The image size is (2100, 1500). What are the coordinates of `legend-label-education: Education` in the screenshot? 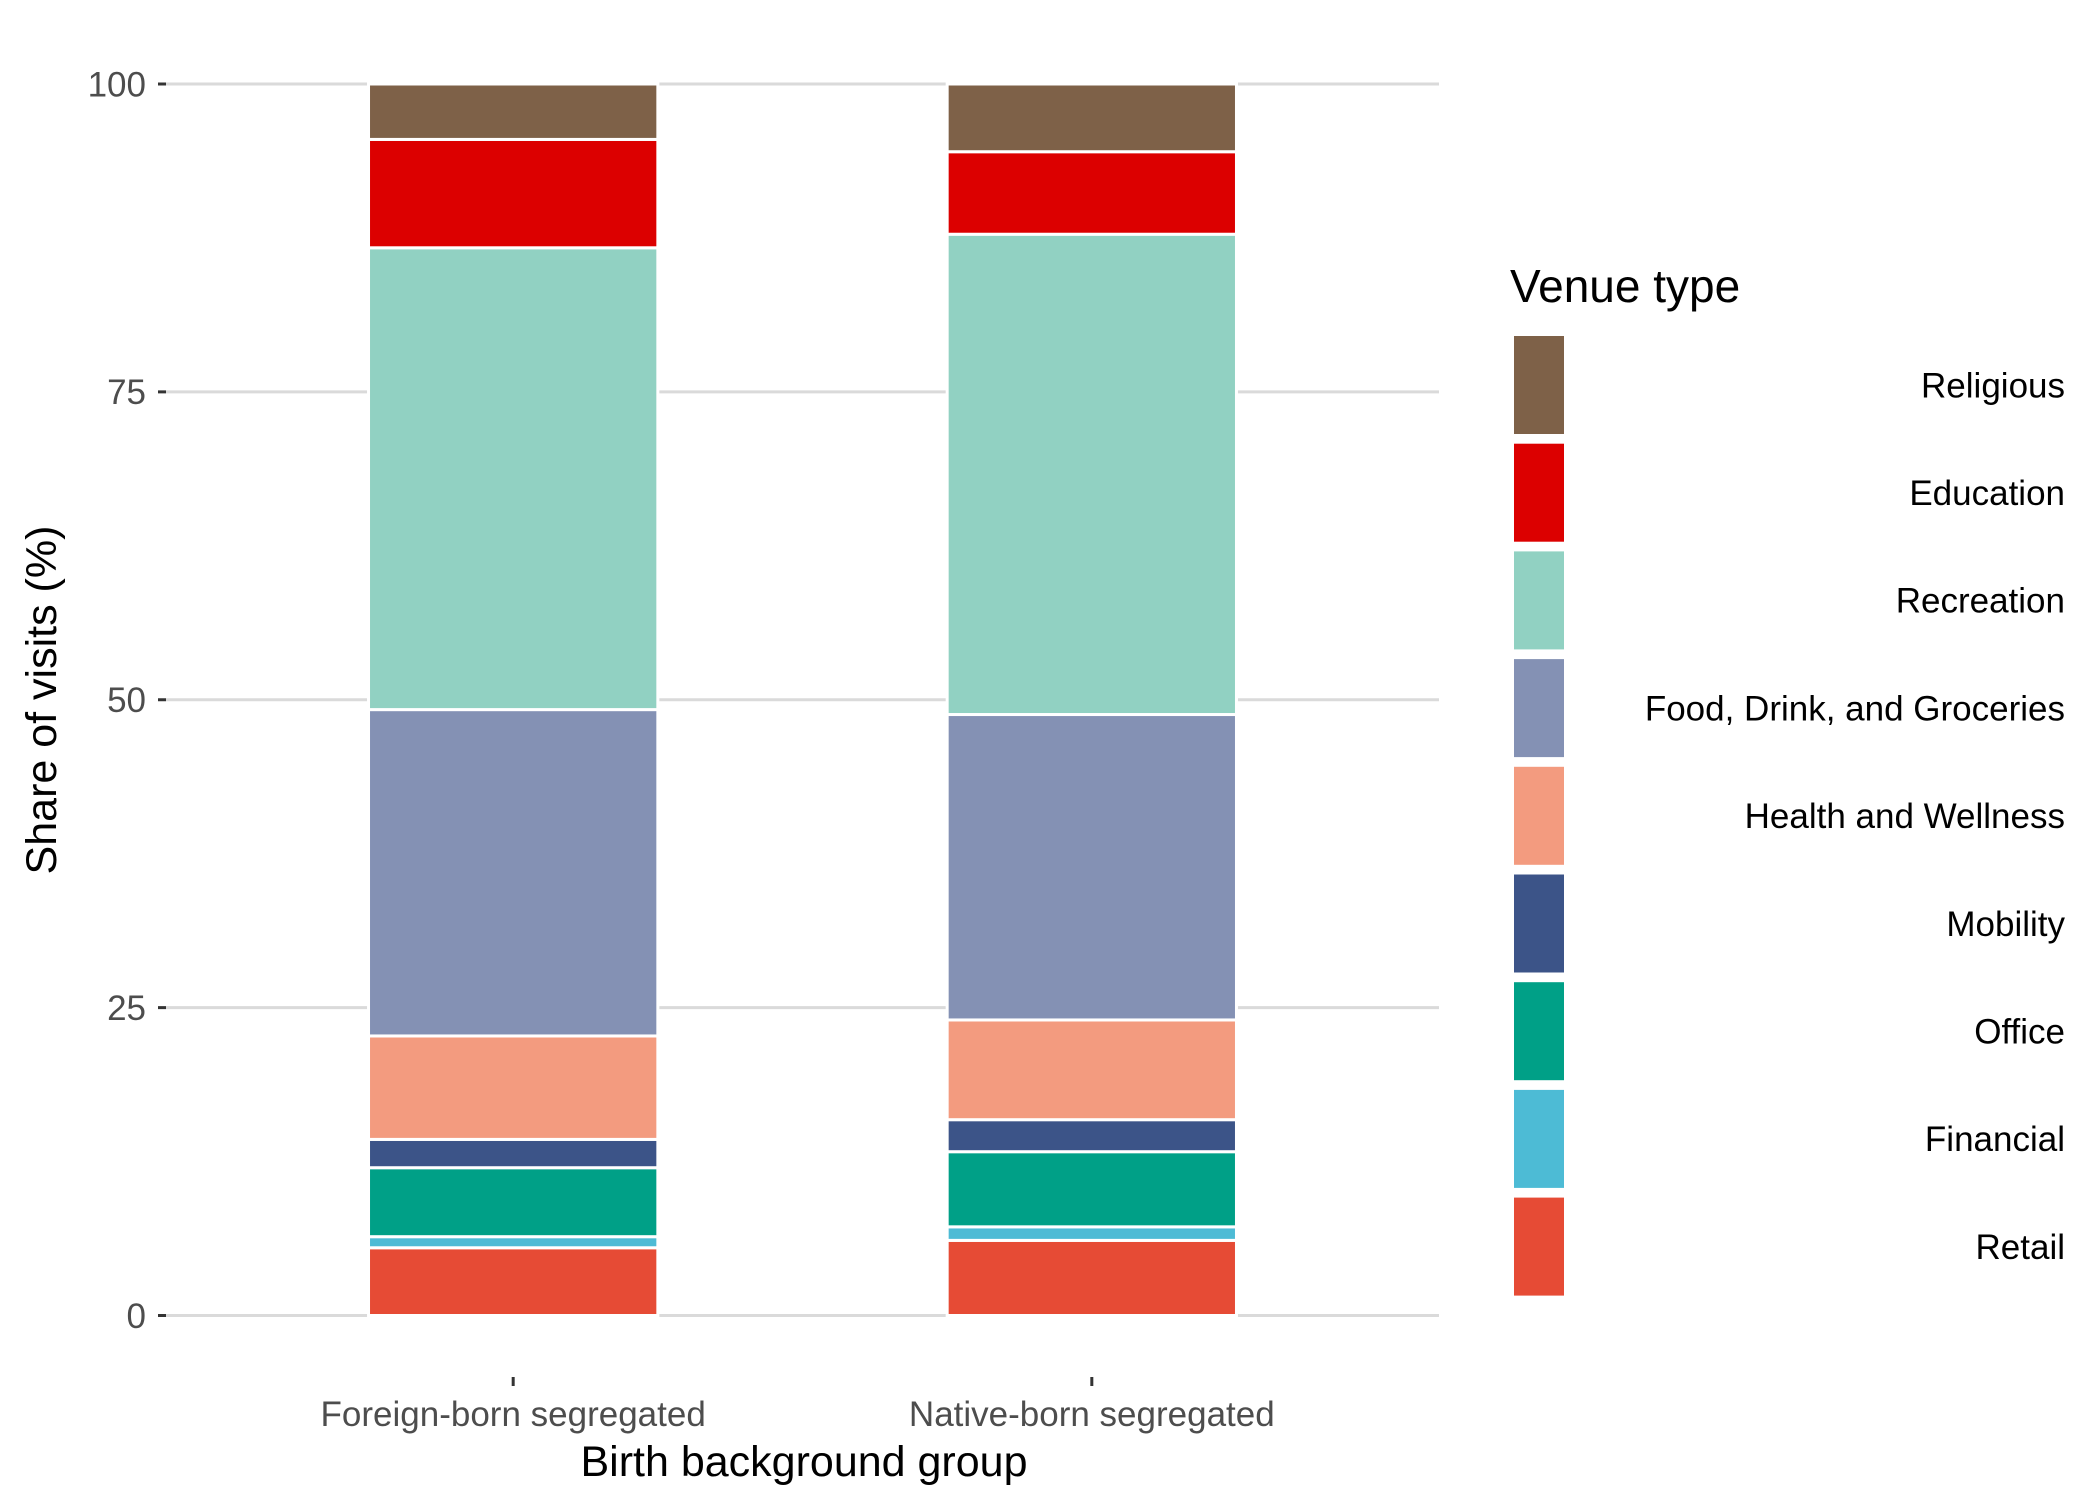 It's located at (1987, 493).